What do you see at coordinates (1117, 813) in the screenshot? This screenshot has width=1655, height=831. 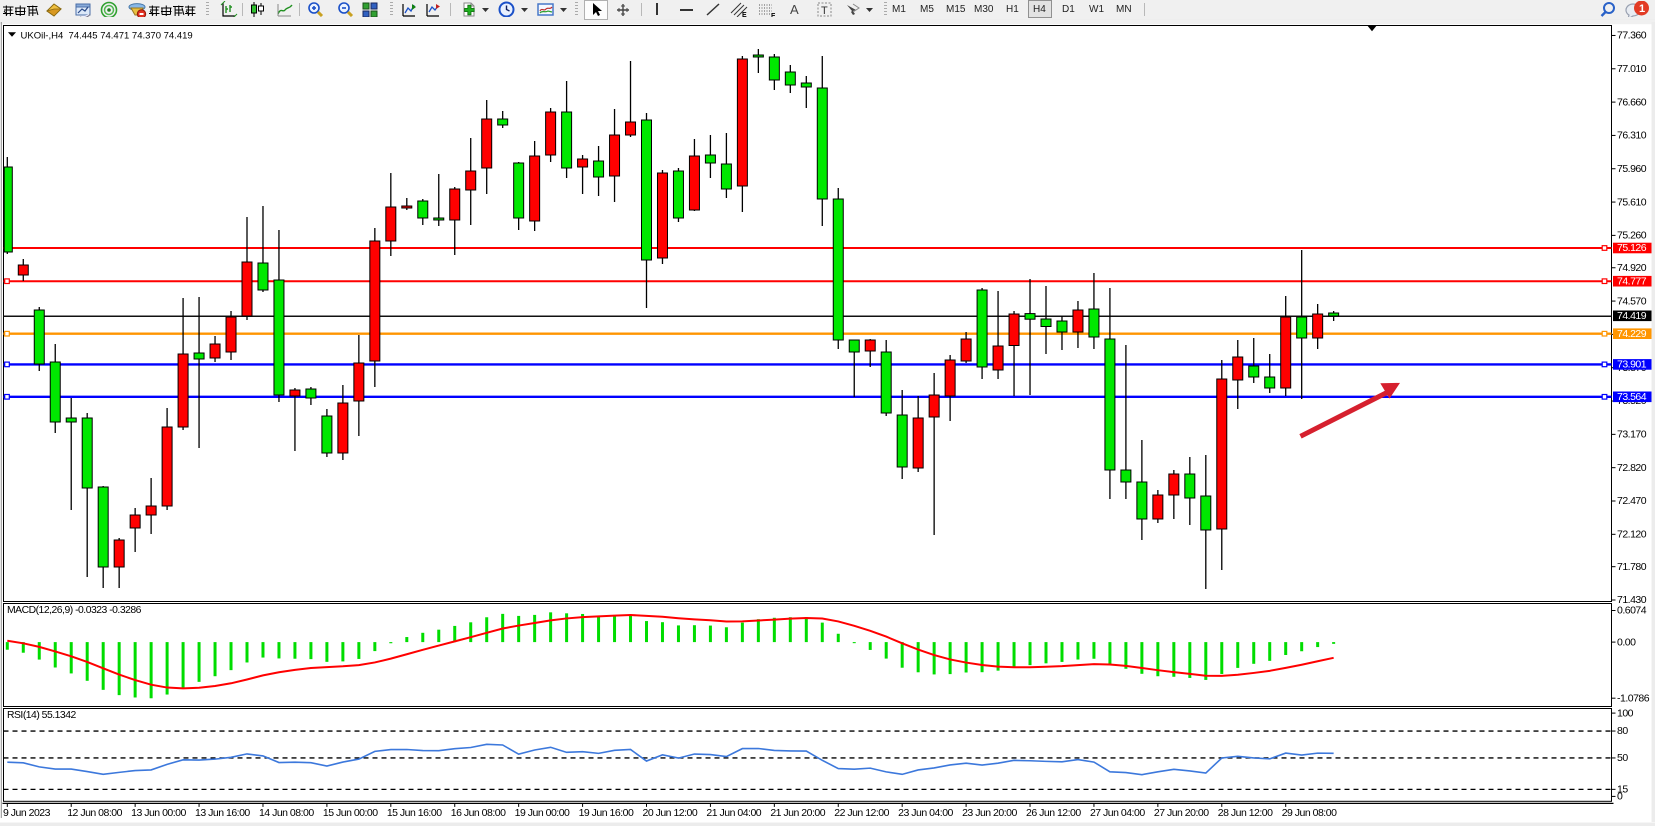 I see `svg-text: 27 Jun 04:00` at bounding box center [1117, 813].